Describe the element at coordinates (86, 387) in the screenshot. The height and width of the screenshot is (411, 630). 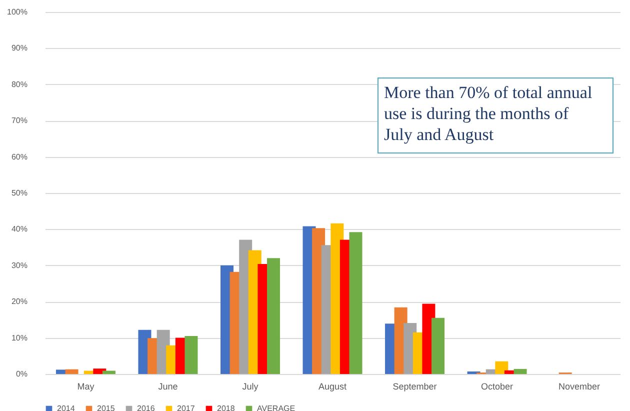
I see `x-tick-label: May` at that location.